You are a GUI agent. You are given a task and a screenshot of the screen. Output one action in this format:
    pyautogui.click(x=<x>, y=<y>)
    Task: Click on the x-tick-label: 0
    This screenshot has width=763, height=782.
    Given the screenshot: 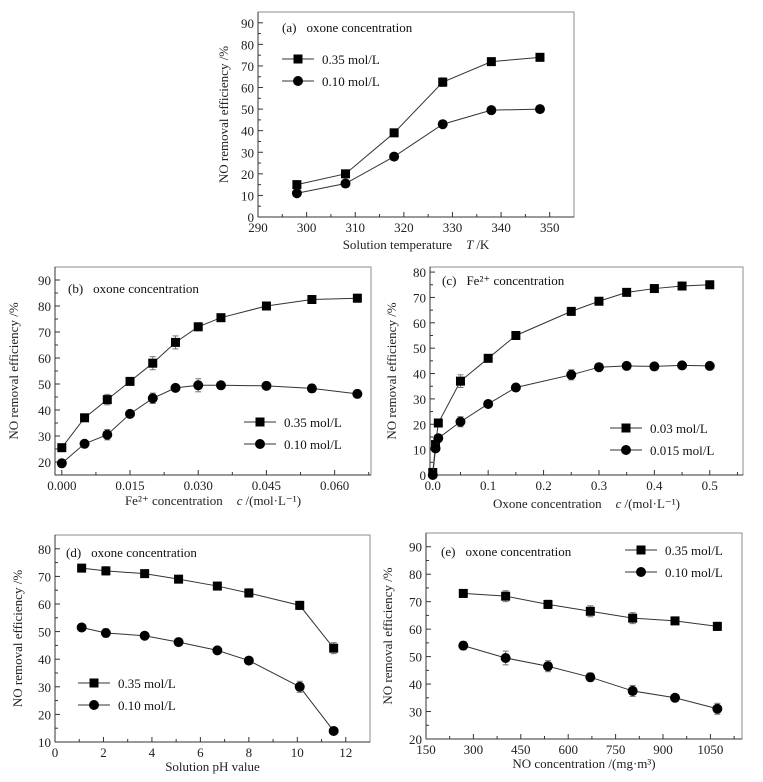 What is the action you would take?
    pyautogui.click(x=55, y=752)
    